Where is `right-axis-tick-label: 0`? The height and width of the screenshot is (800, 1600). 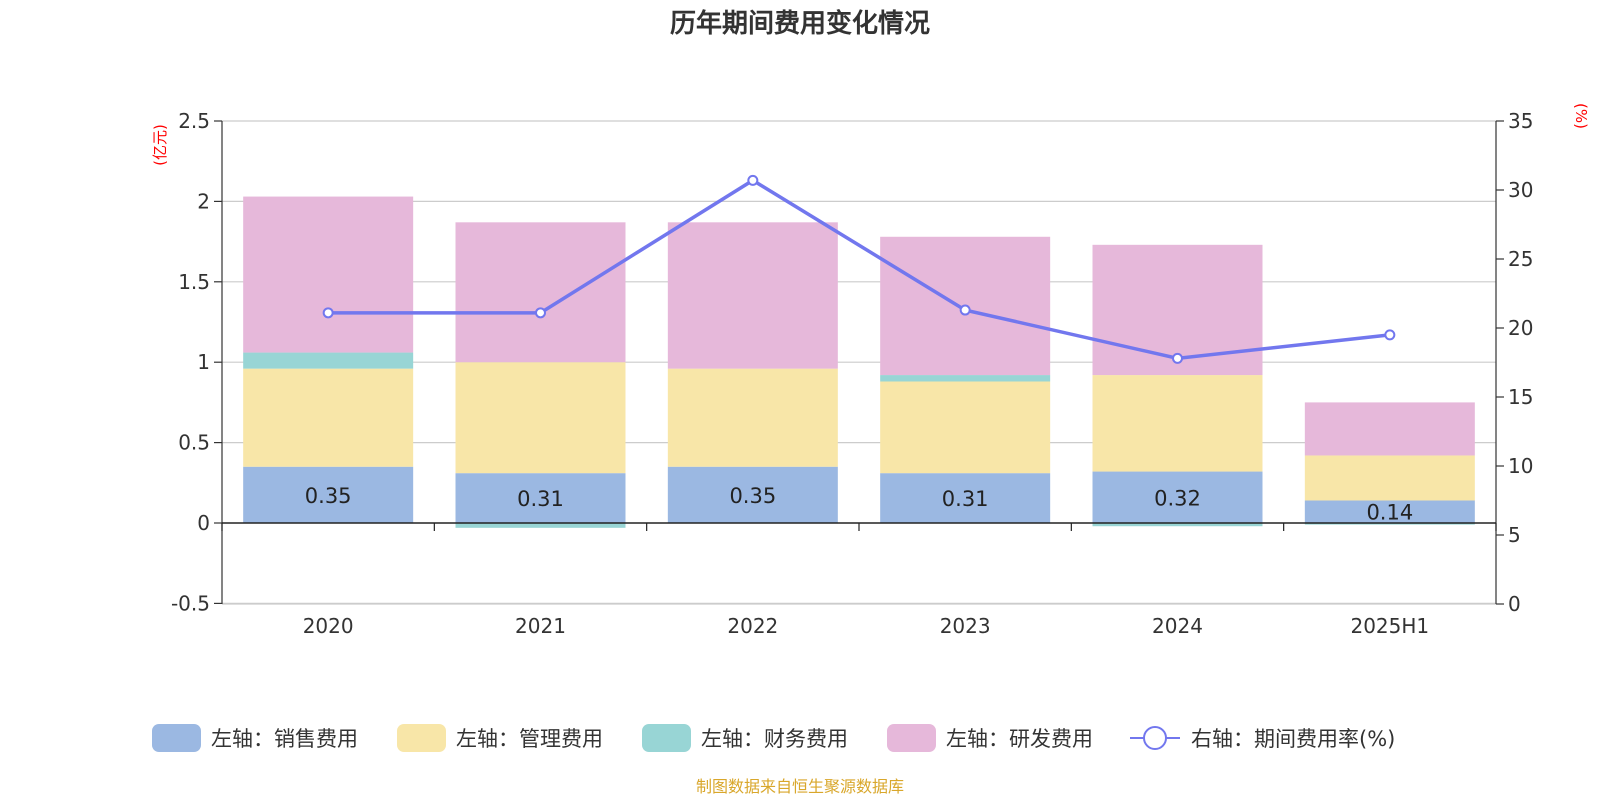 right-axis-tick-label: 0 is located at coordinates (1514, 604).